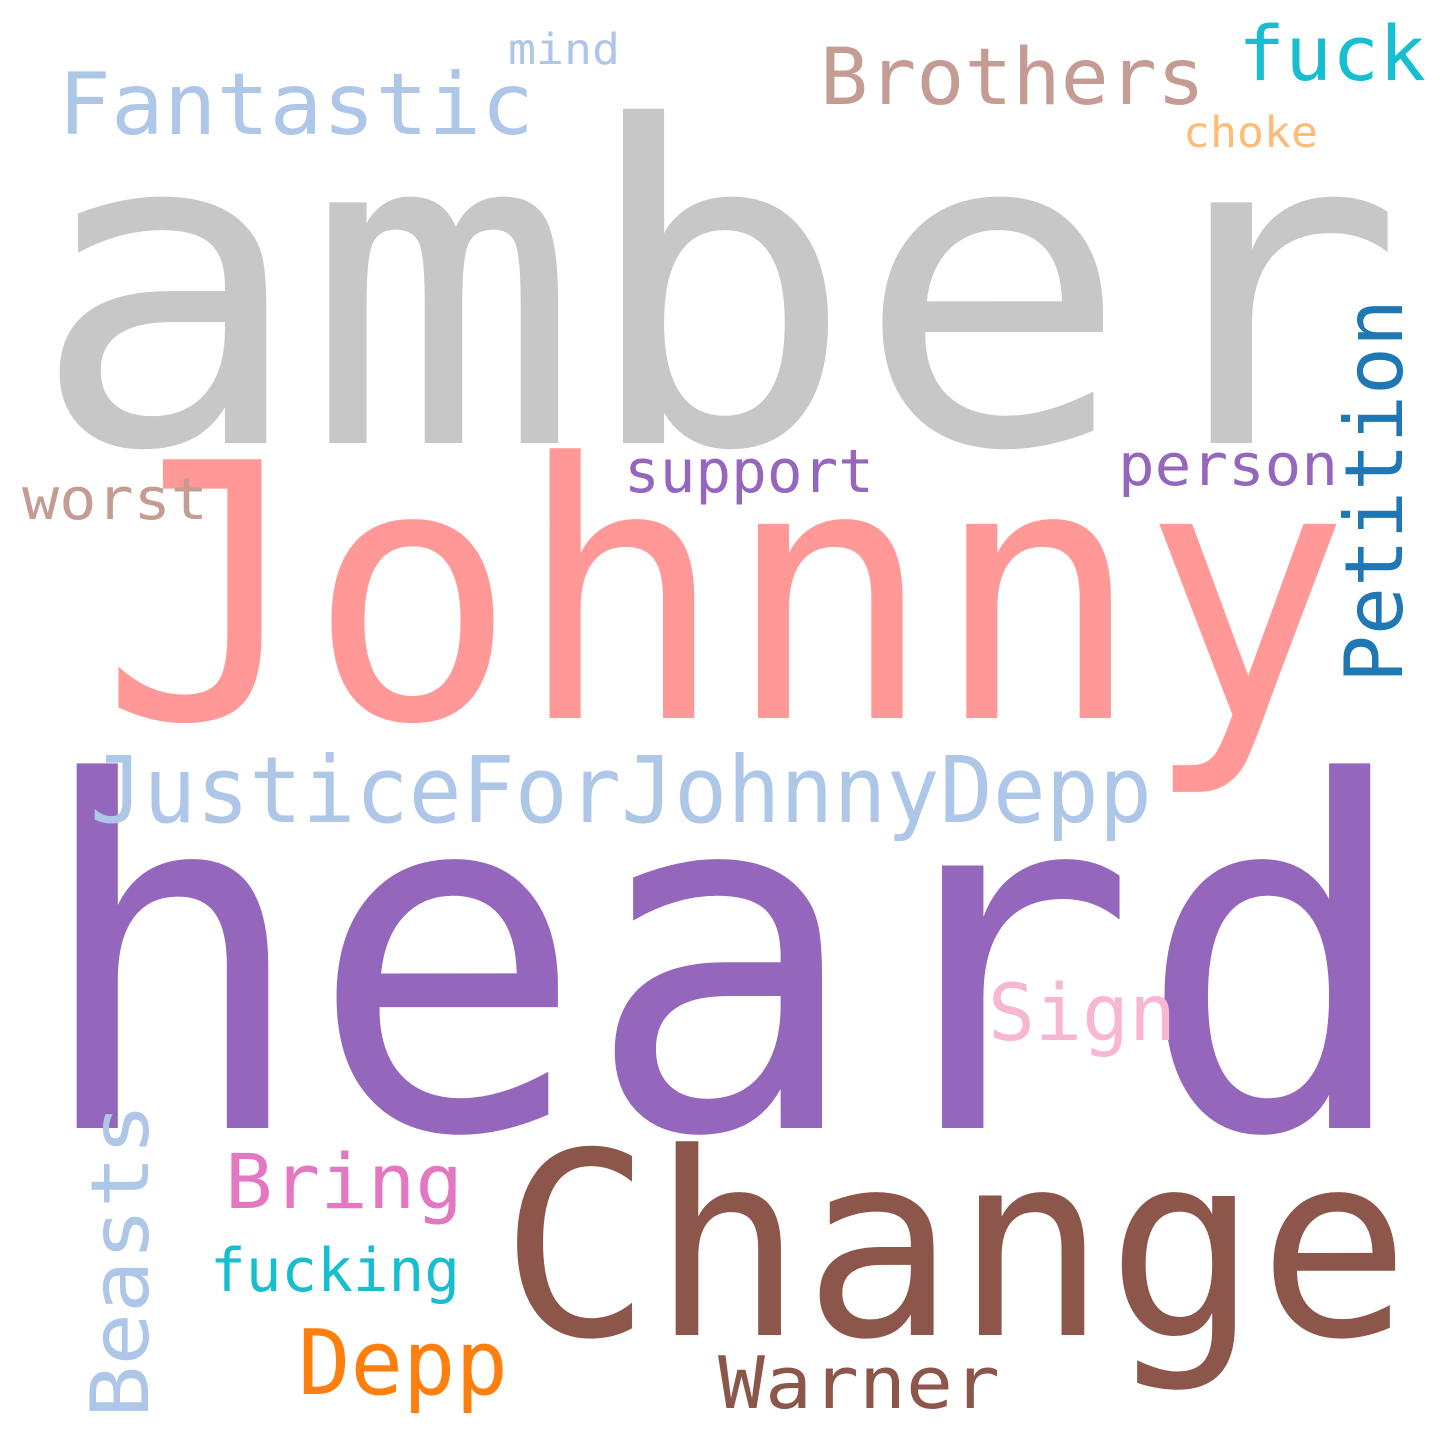 Image resolution: width=1440 pixels, height=1440 pixels. What do you see at coordinates (621, 790) in the screenshot?
I see `word-justicefor-johnnydepp: JusticeForJohnnyDepp` at bounding box center [621, 790].